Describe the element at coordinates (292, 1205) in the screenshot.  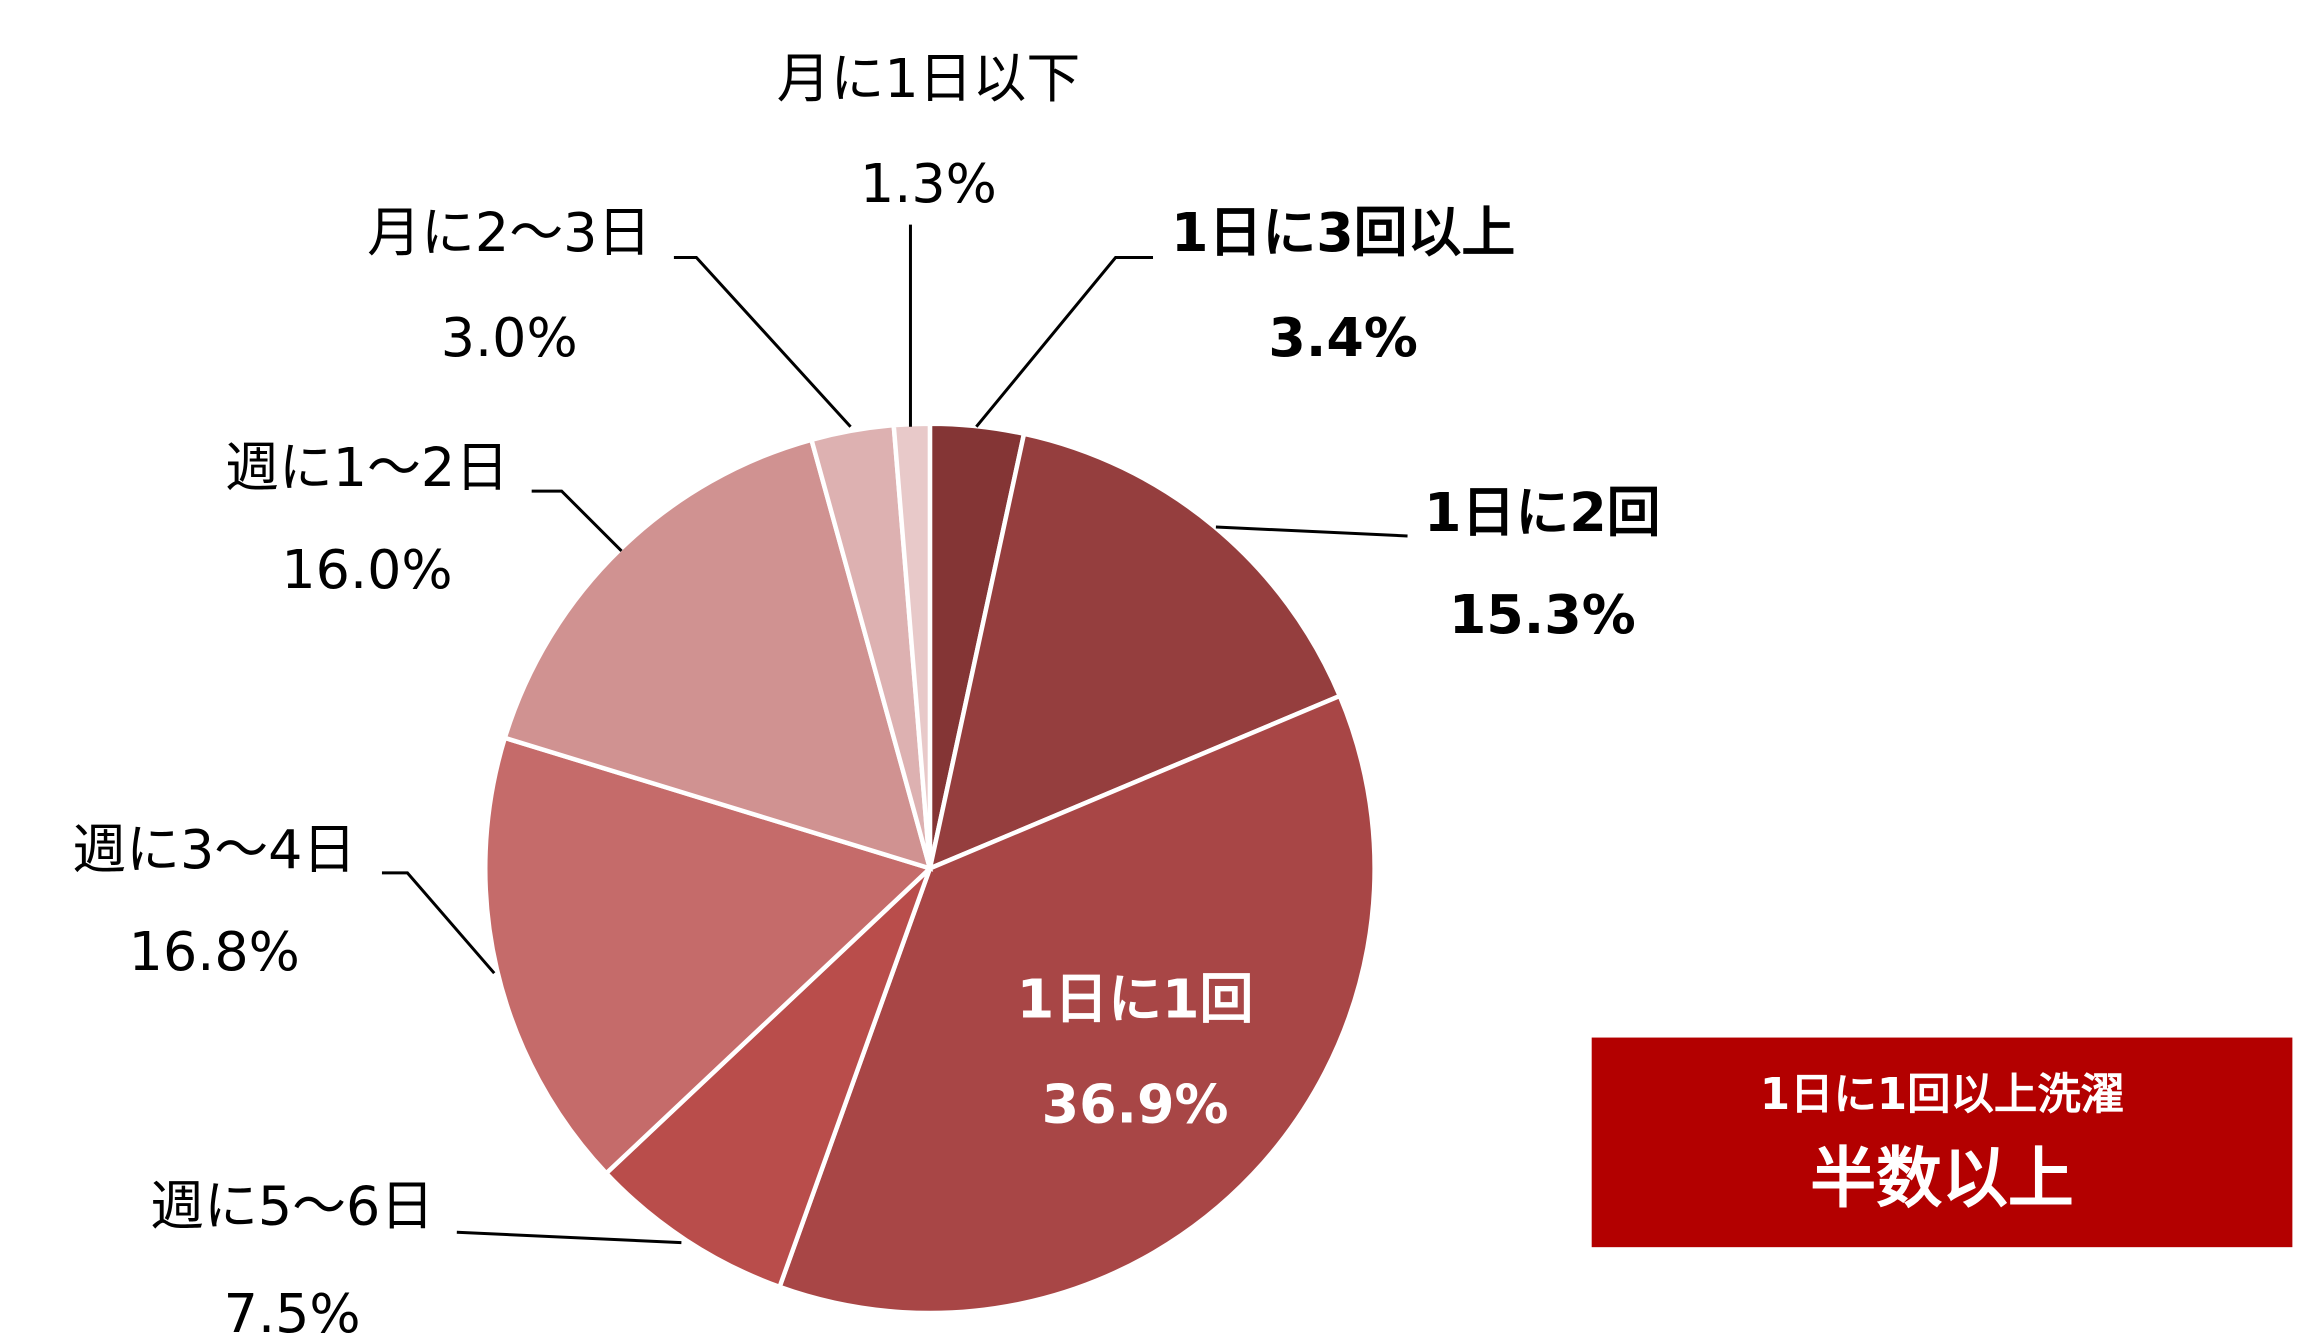
I see `slice-label: 週に5～6日` at that location.